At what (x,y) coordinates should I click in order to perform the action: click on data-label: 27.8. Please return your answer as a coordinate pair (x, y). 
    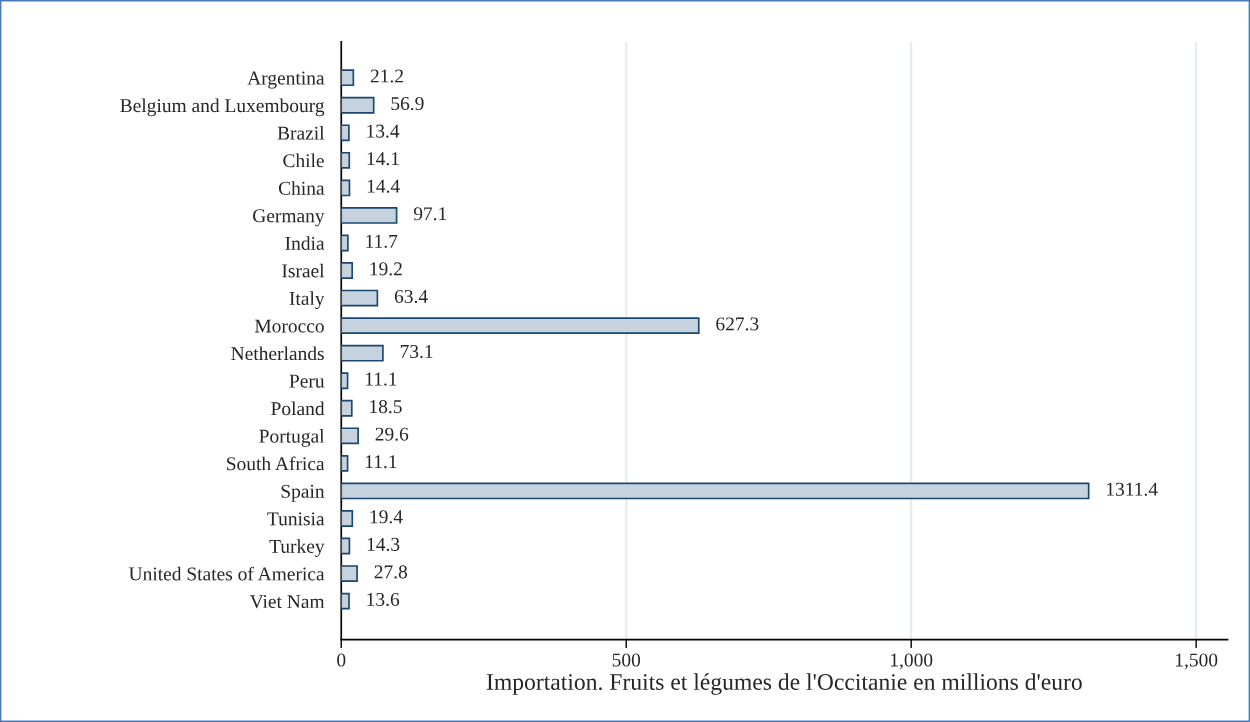
    Looking at the image, I should click on (391, 572).